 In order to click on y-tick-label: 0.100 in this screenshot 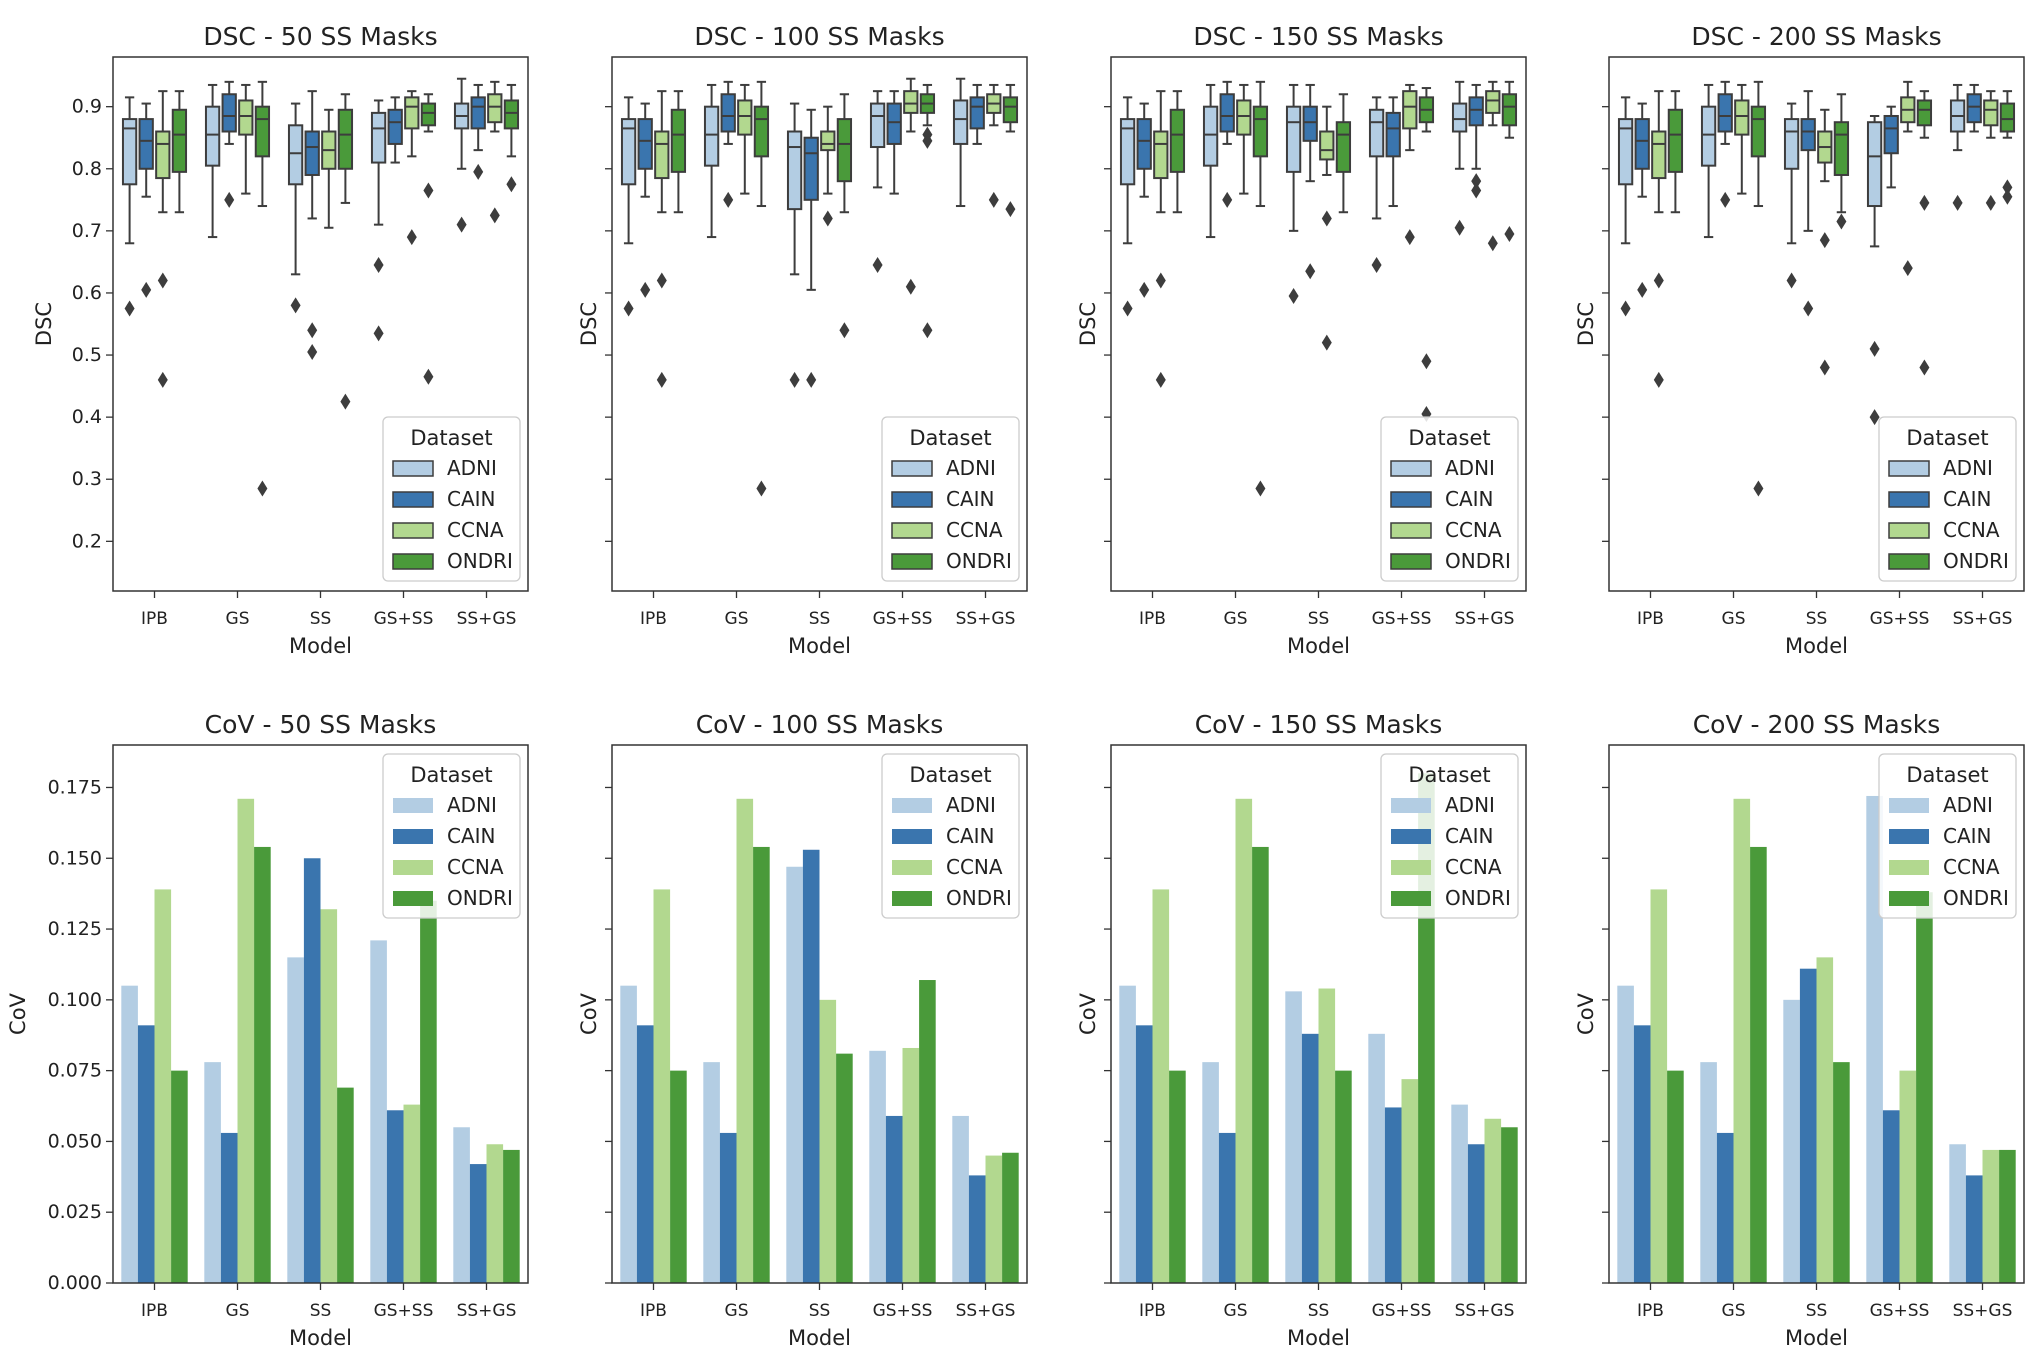, I will do `click(75, 1000)`.